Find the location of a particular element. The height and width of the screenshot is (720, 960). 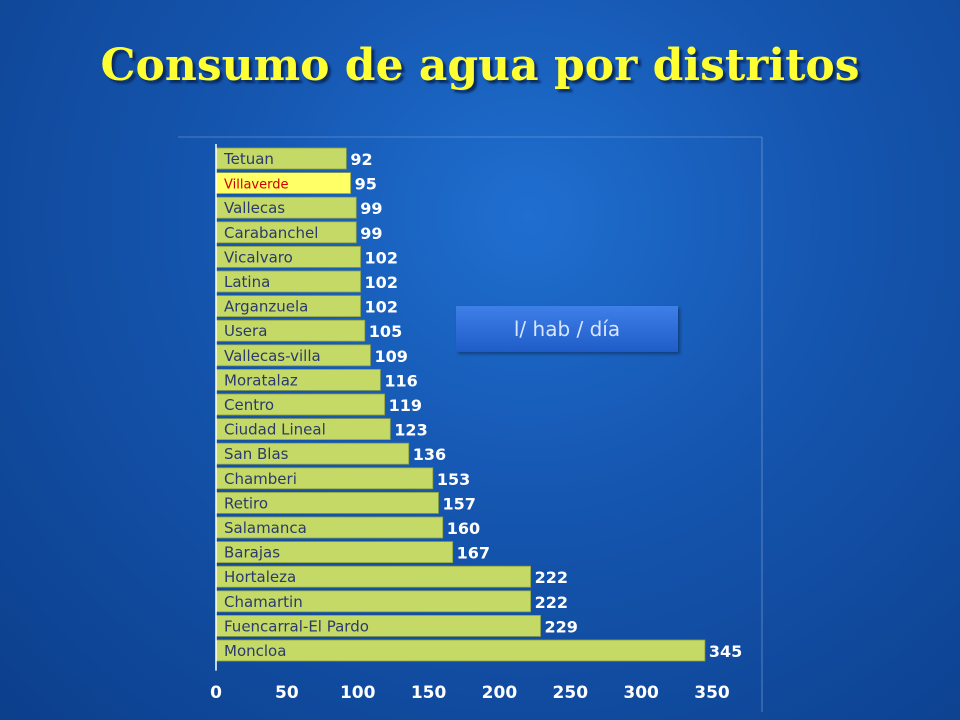

value-label: 119 is located at coordinates (405, 405).